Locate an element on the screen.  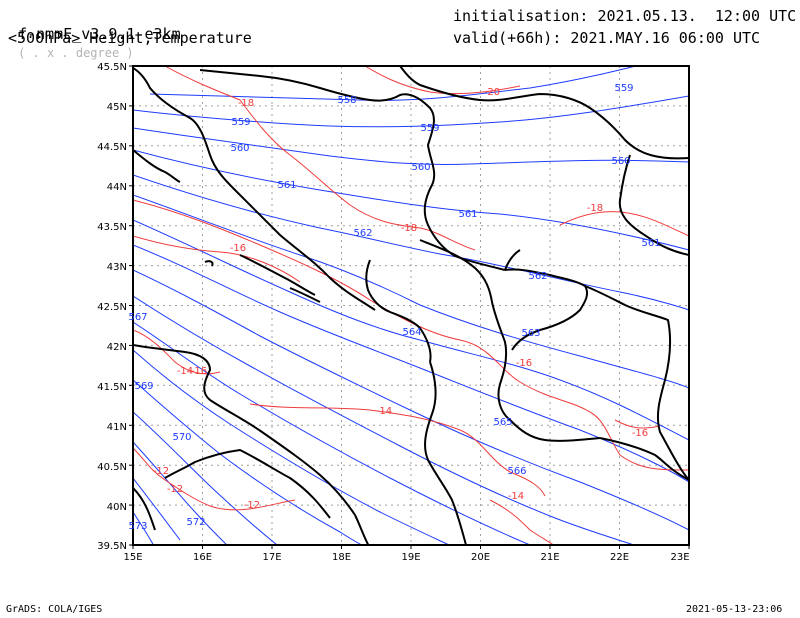
lat-label: 45.5N is located at coordinates (112, 67).